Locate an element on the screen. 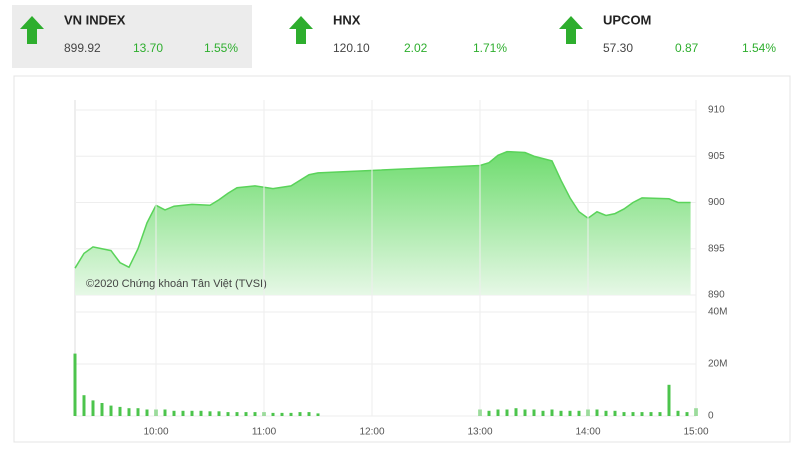 Image resolution: width=800 pixels, height=455 pixels. x-tick-label: 14:00 is located at coordinates (587, 432).